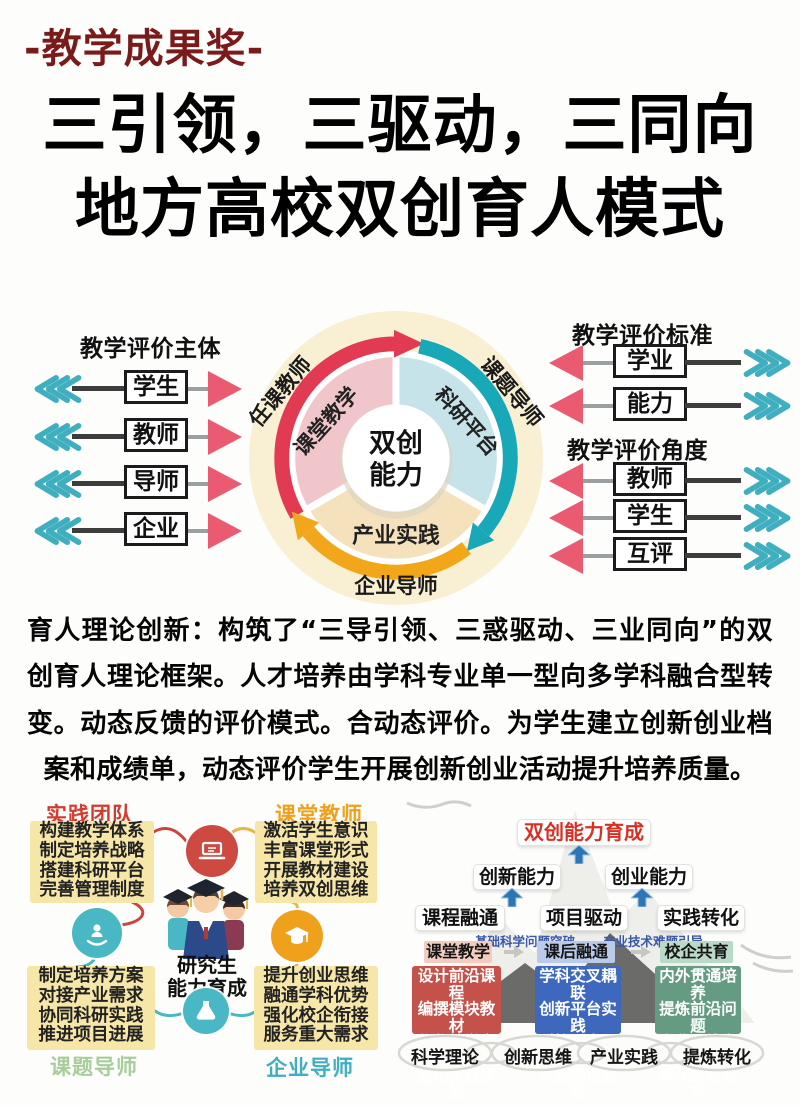 The width and height of the screenshot is (800, 1105). What do you see at coordinates (144, 49) in the screenshot?
I see `award-badge: -教学成果奖-` at bounding box center [144, 49].